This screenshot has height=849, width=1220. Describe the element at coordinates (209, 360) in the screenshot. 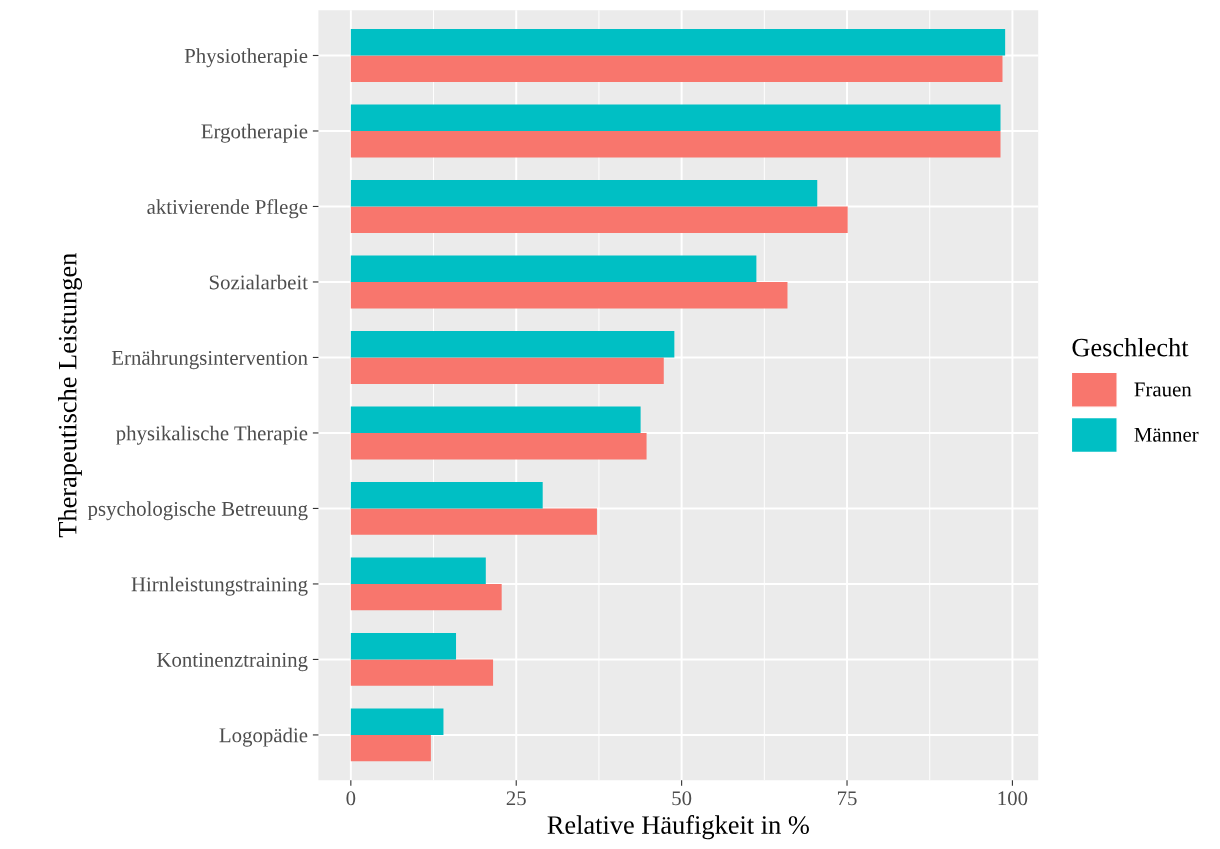

I see `y-tick-label: Ernährungsintervention` at that location.